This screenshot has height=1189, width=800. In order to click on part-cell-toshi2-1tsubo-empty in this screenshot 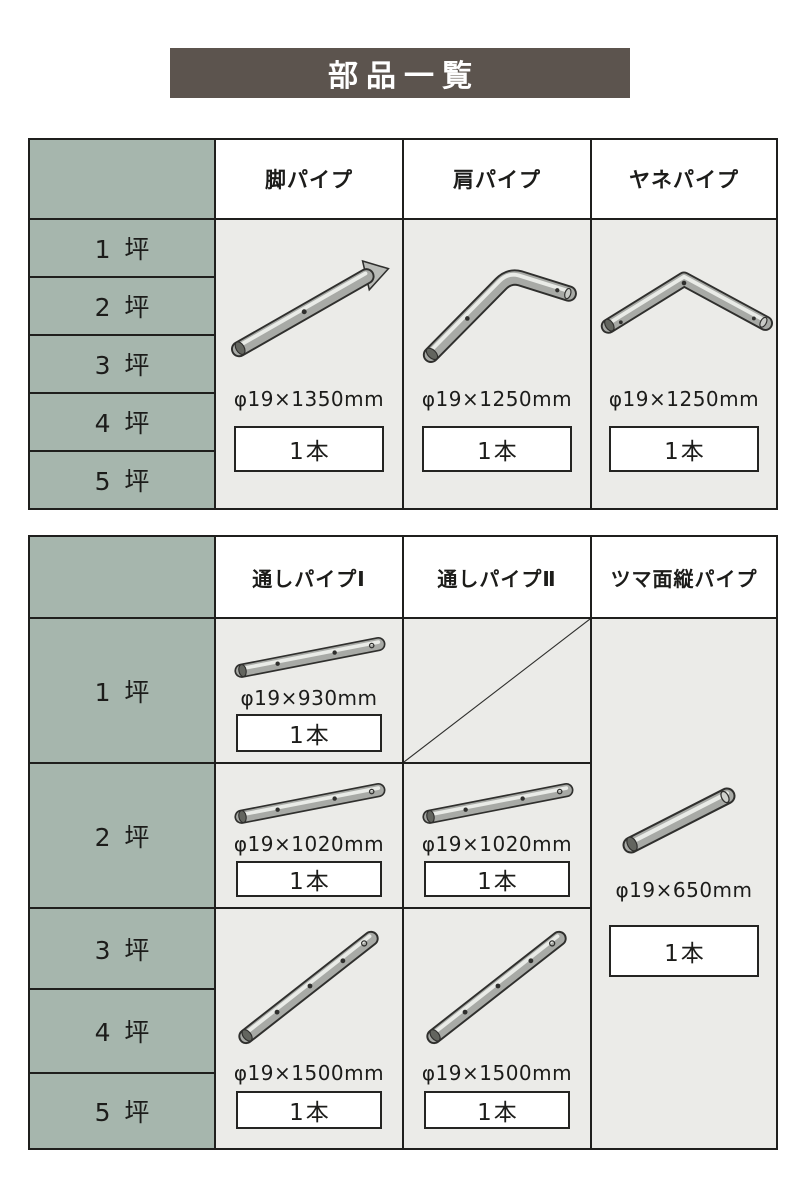, I will do `click(497, 690)`.